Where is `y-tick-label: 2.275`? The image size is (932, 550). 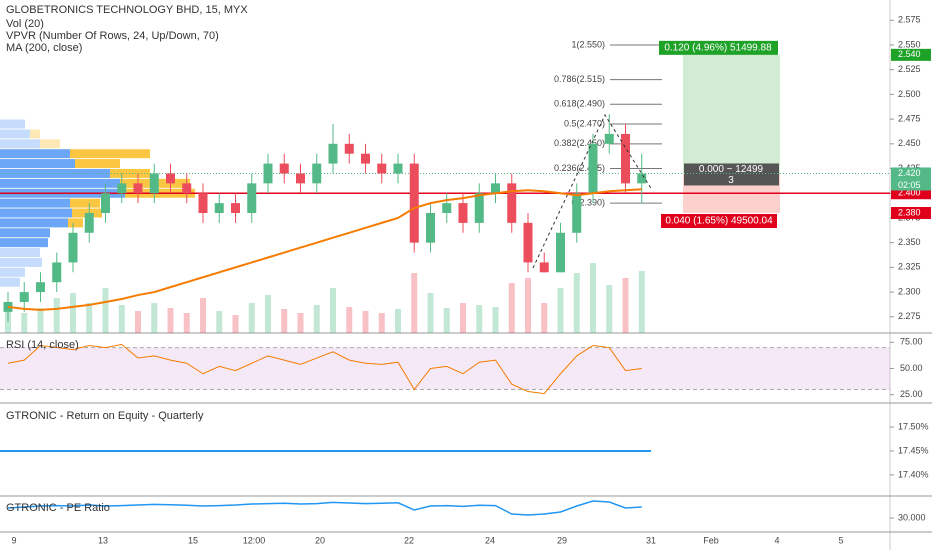 y-tick-label: 2.275 is located at coordinates (909, 316).